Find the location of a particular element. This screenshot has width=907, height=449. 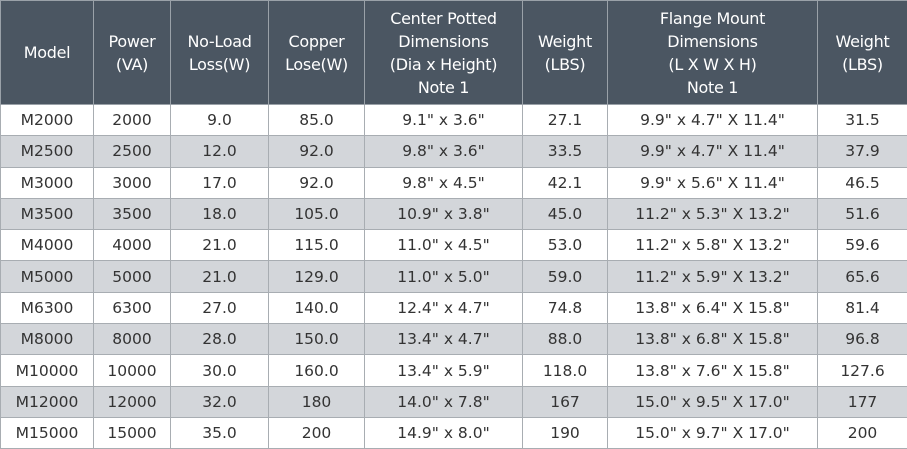

table-cell: 6300 is located at coordinates (132, 307).